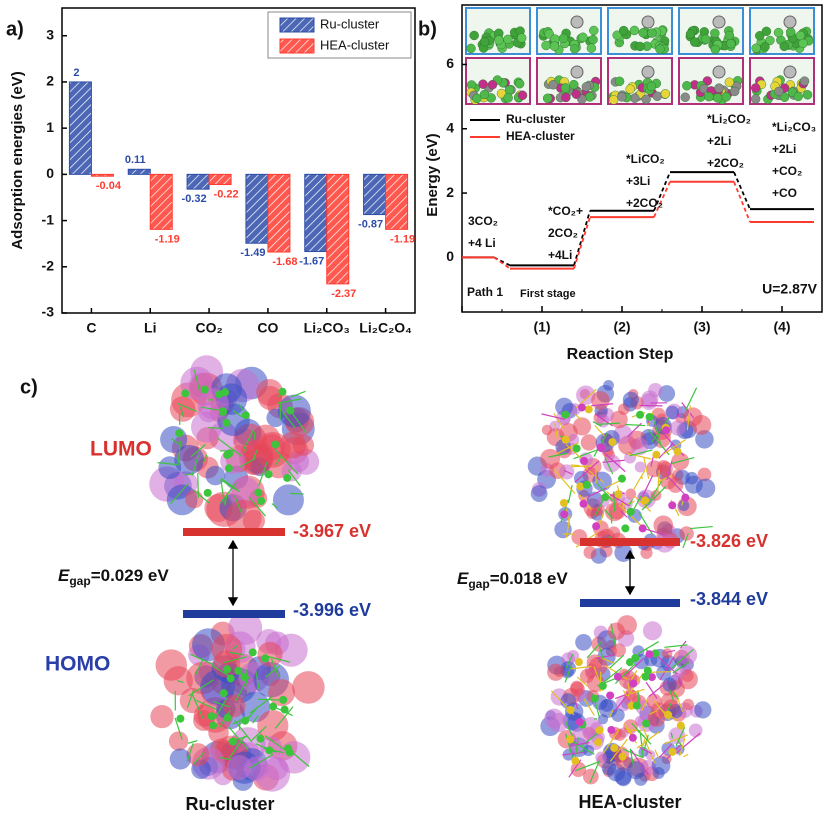 This screenshot has height=819, width=831. I want to click on adsorbate, so click(790, 22).